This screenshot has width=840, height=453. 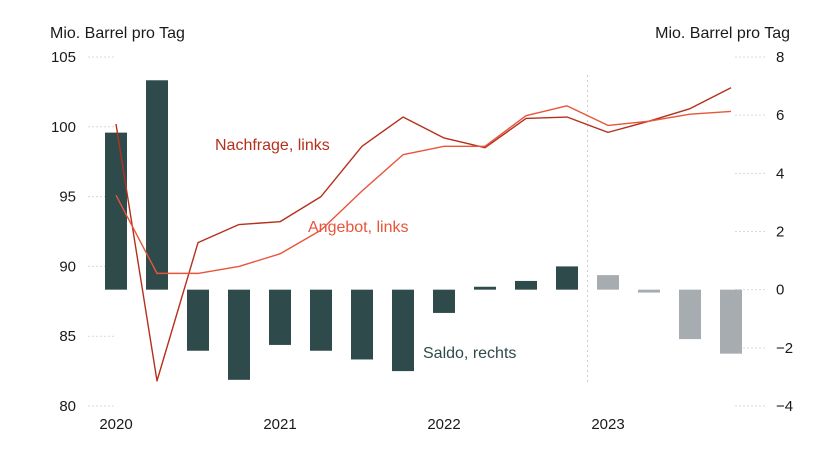 What do you see at coordinates (116, 211) in the screenshot?
I see `bar-2020Q1` at bounding box center [116, 211].